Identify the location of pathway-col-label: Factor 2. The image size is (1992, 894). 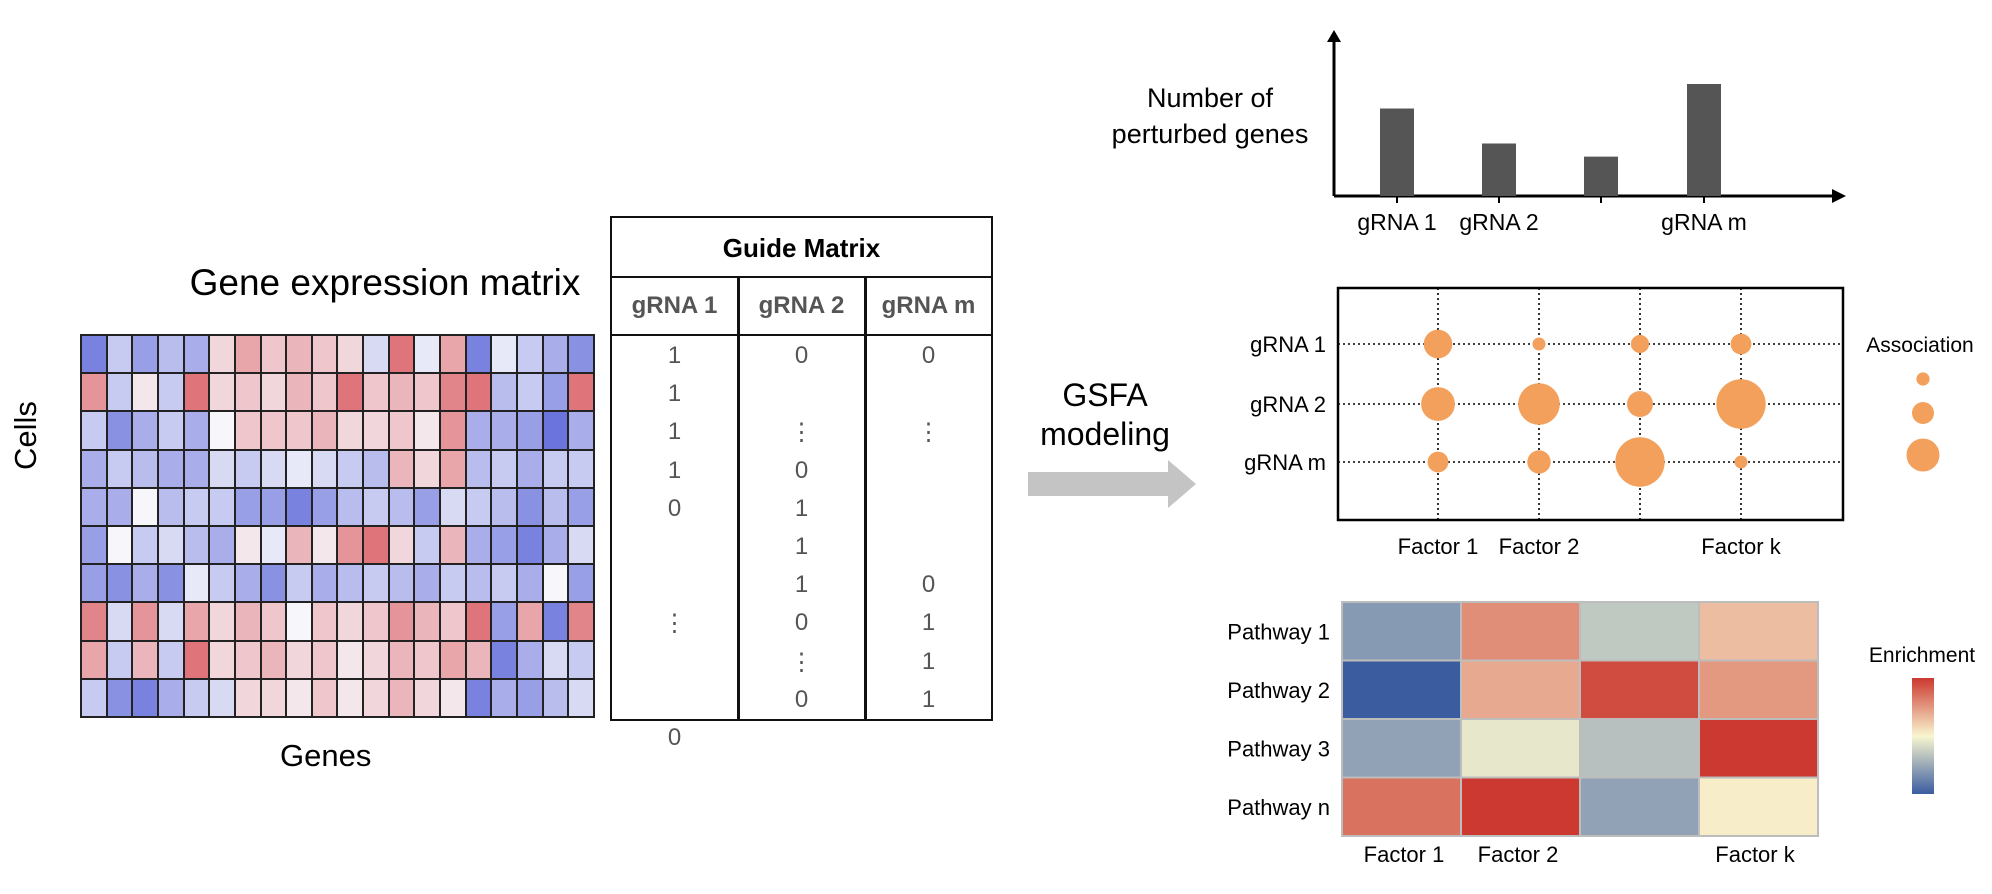
(1518, 854).